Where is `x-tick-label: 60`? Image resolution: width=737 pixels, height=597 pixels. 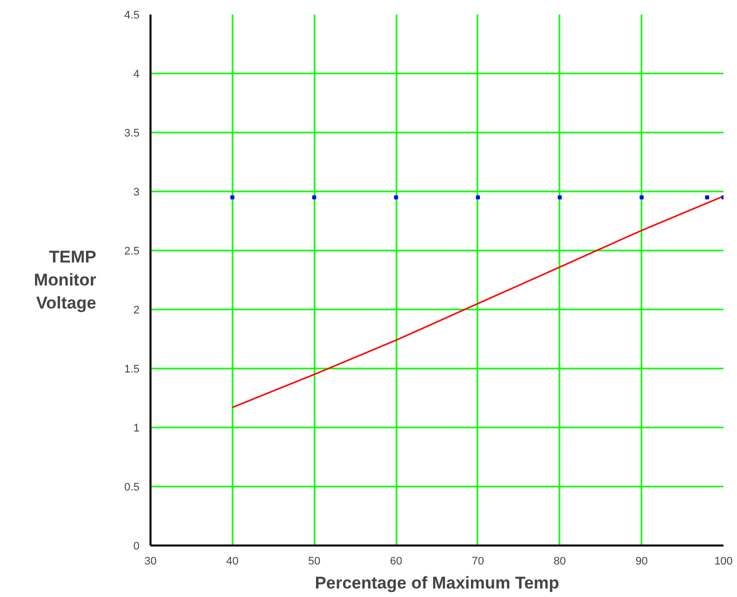
x-tick-label: 60 is located at coordinates (396, 562).